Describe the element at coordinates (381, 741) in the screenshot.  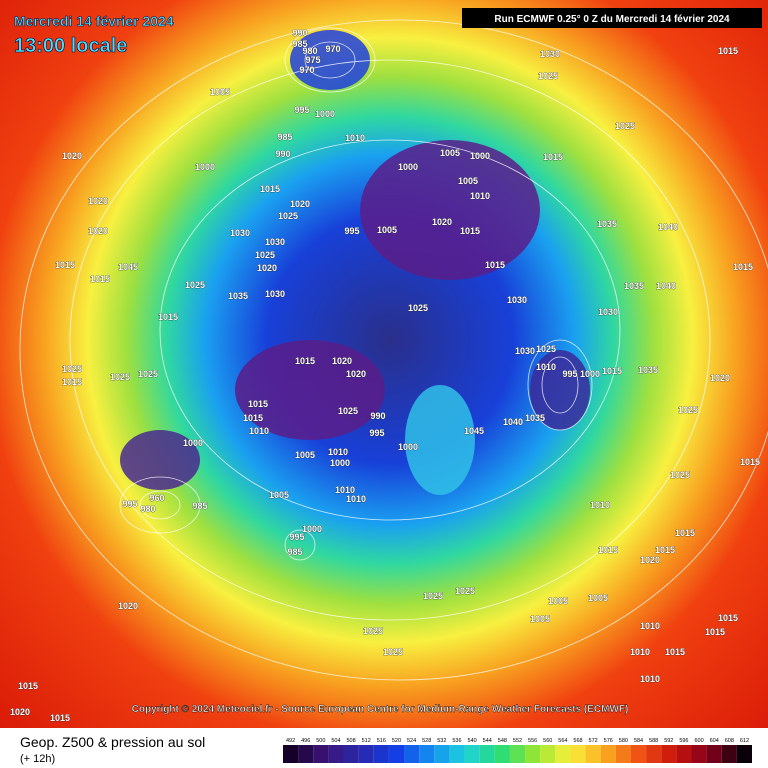
I see `scale-label: 516` at that location.